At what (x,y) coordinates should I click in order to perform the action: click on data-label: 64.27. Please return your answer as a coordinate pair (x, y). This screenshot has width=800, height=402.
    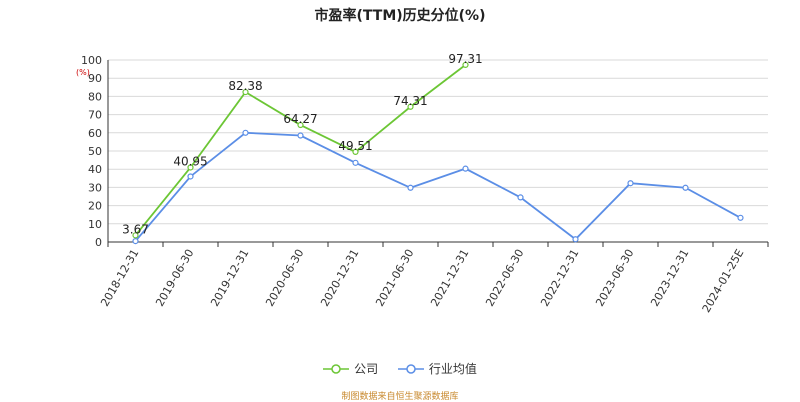
    Looking at the image, I should click on (300, 119).